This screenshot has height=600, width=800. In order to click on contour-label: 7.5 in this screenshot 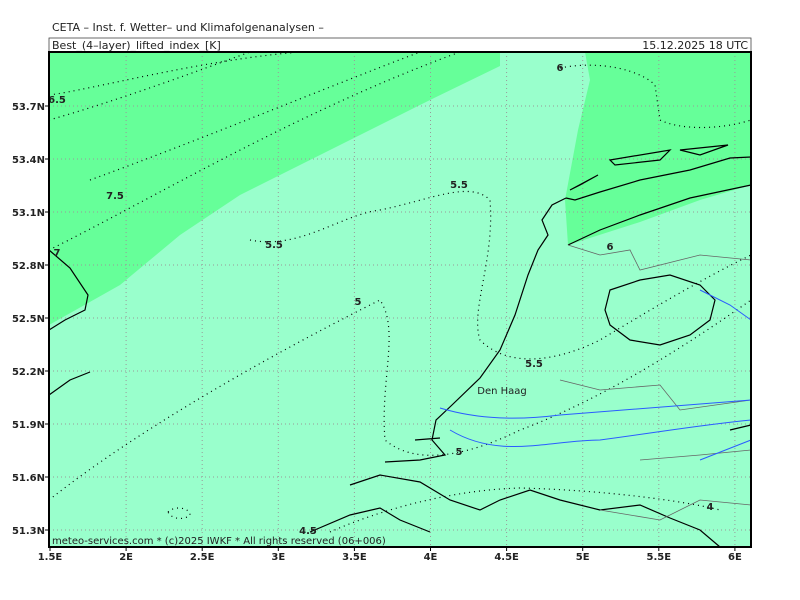, I will do `click(115, 196)`.